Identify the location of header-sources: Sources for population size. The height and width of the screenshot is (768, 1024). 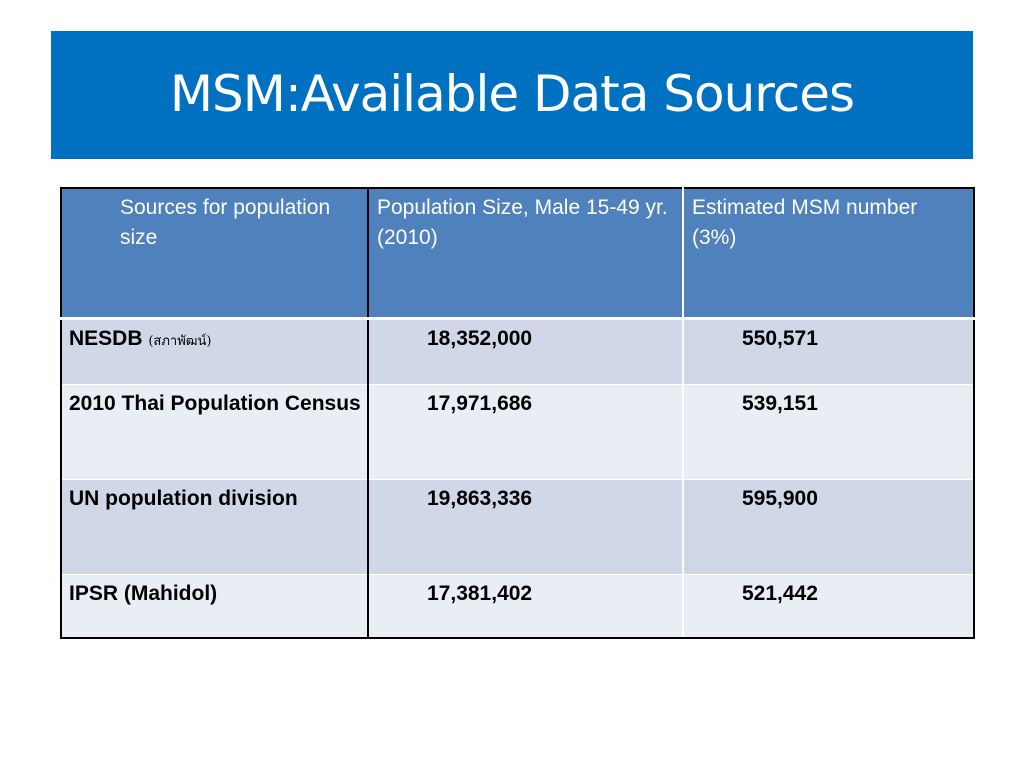
(214, 253).